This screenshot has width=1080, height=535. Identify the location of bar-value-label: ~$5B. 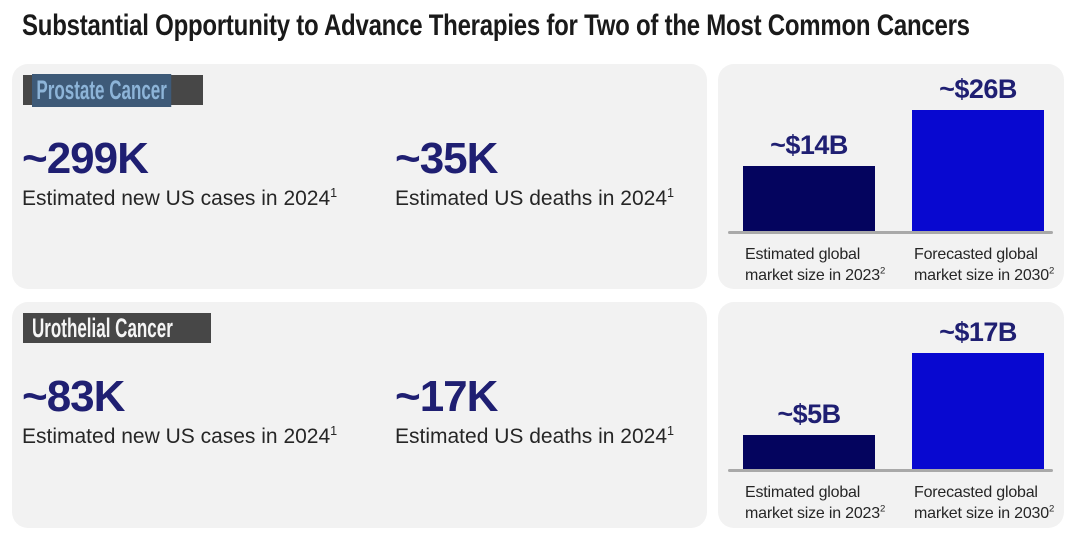
(809, 414).